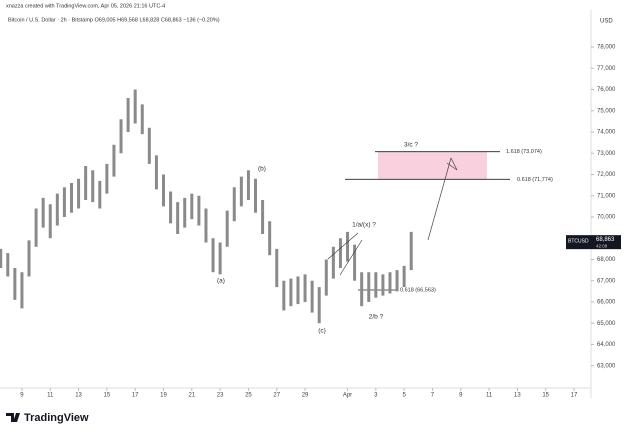  Describe the element at coordinates (606, 366) in the screenshot. I see `y-tick-label: 63,000` at that location.